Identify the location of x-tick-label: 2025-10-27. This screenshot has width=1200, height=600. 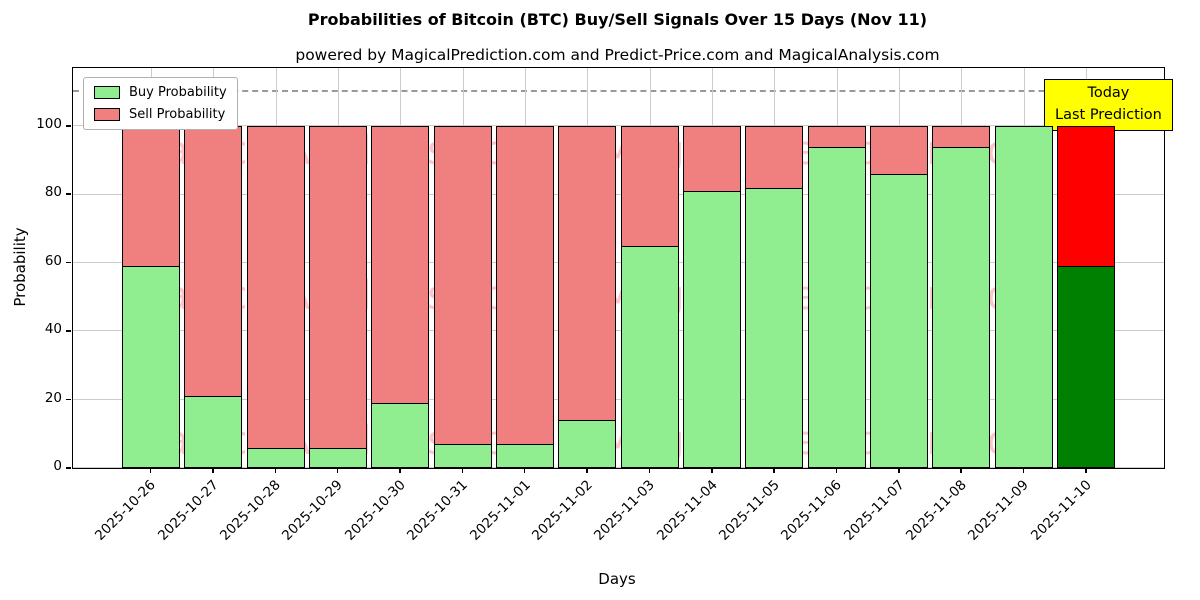
(188, 510).